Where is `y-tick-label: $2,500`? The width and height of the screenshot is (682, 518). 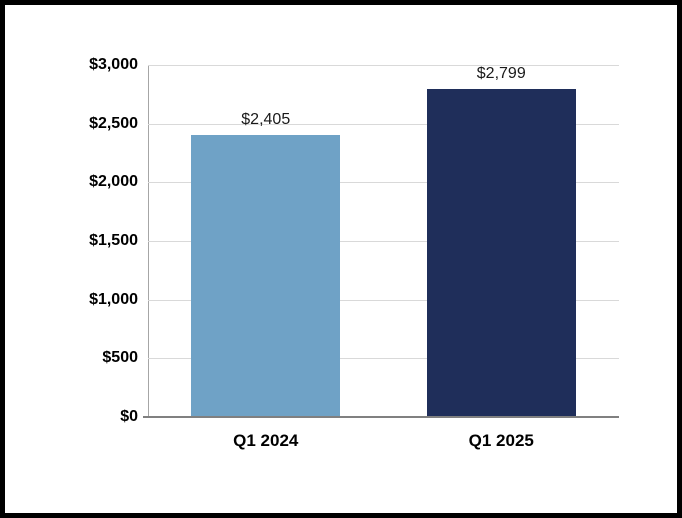 y-tick-label: $2,500 is located at coordinates (113, 123).